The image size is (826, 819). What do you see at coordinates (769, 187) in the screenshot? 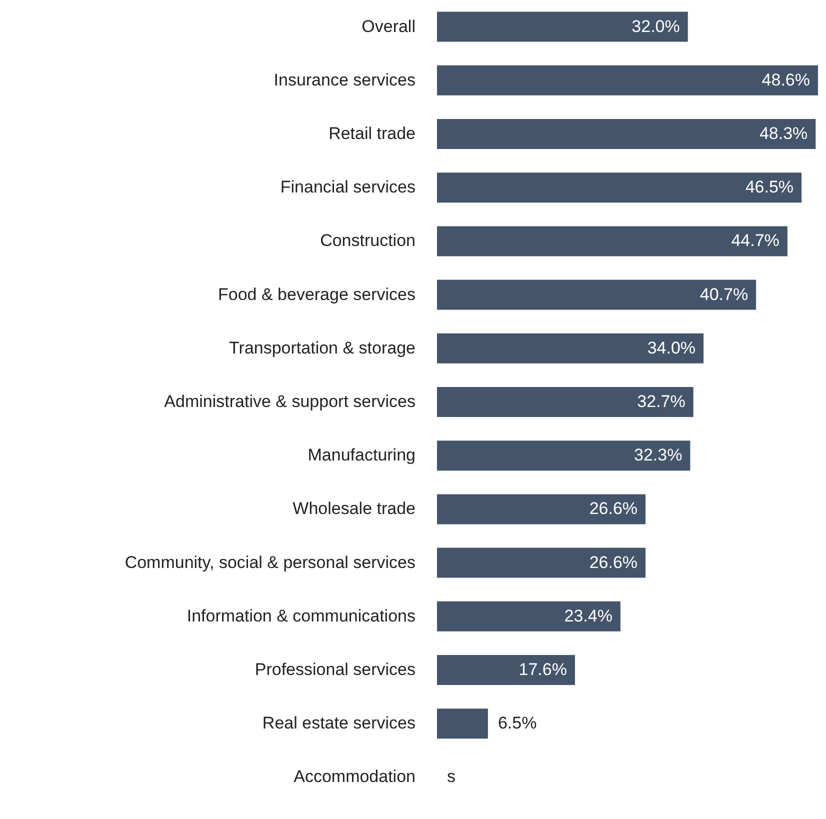
I see `data-label: 46.5%` at bounding box center [769, 187].